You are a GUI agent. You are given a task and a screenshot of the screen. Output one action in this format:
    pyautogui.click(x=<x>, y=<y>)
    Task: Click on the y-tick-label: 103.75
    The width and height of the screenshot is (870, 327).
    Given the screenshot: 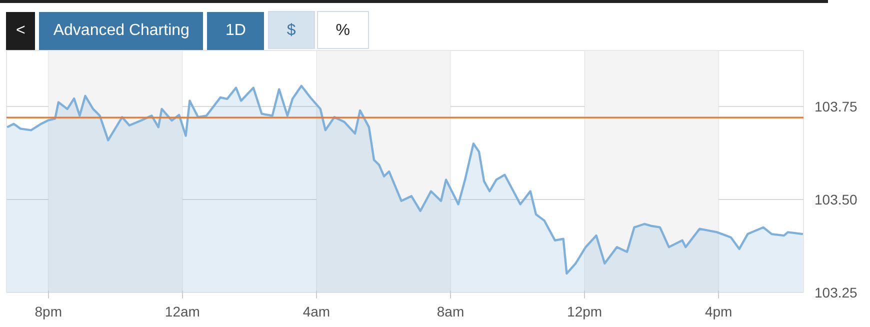 What is the action you would take?
    pyautogui.click(x=836, y=106)
    